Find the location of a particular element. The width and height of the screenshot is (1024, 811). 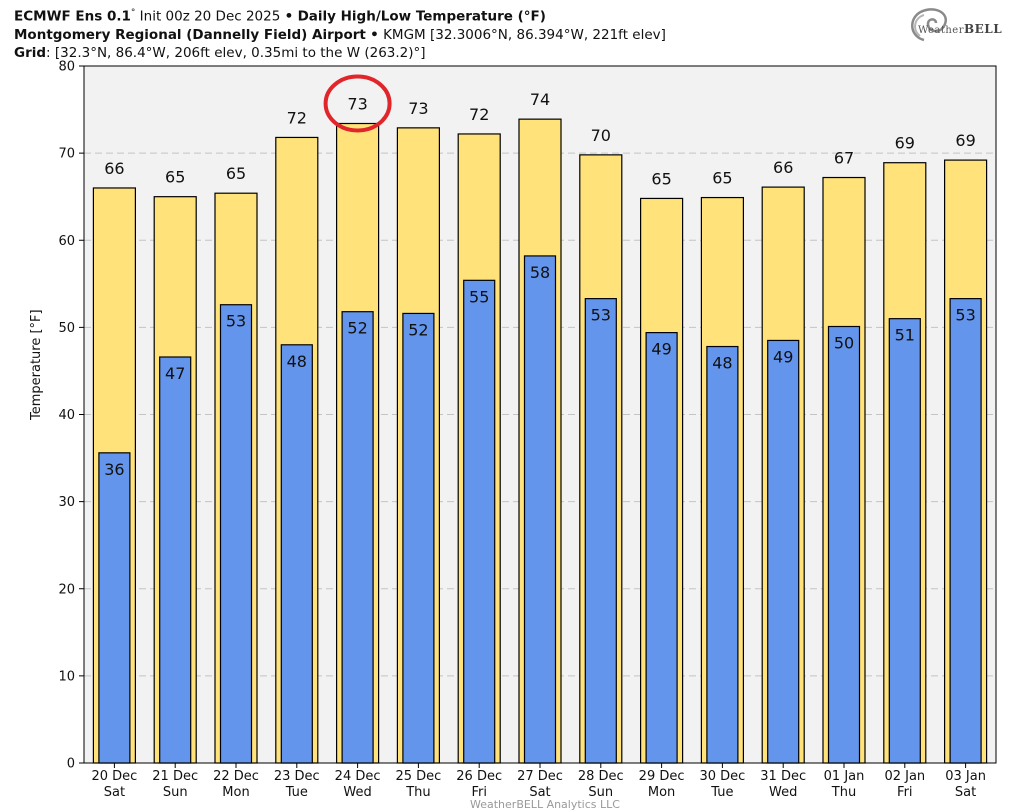

high-value-label: 70 is located at coordinates (601, 135).